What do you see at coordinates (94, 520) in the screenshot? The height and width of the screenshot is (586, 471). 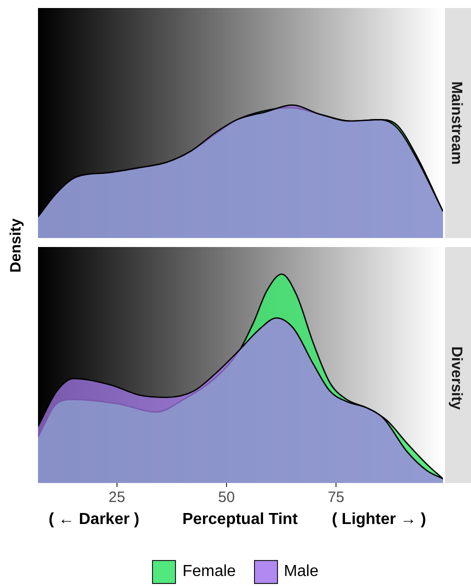 I see `text: ( ← Darker )` at bounding box center [94, 520].